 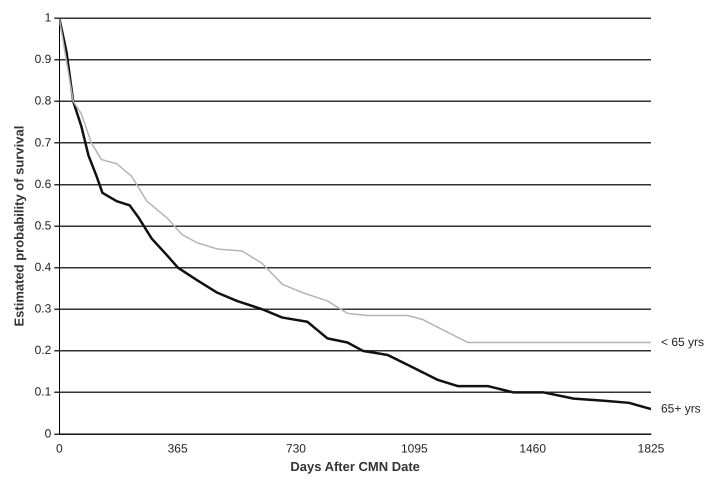 I want to click on y-axis-title: Estimated probability of survival, so click(x=18, y=226).